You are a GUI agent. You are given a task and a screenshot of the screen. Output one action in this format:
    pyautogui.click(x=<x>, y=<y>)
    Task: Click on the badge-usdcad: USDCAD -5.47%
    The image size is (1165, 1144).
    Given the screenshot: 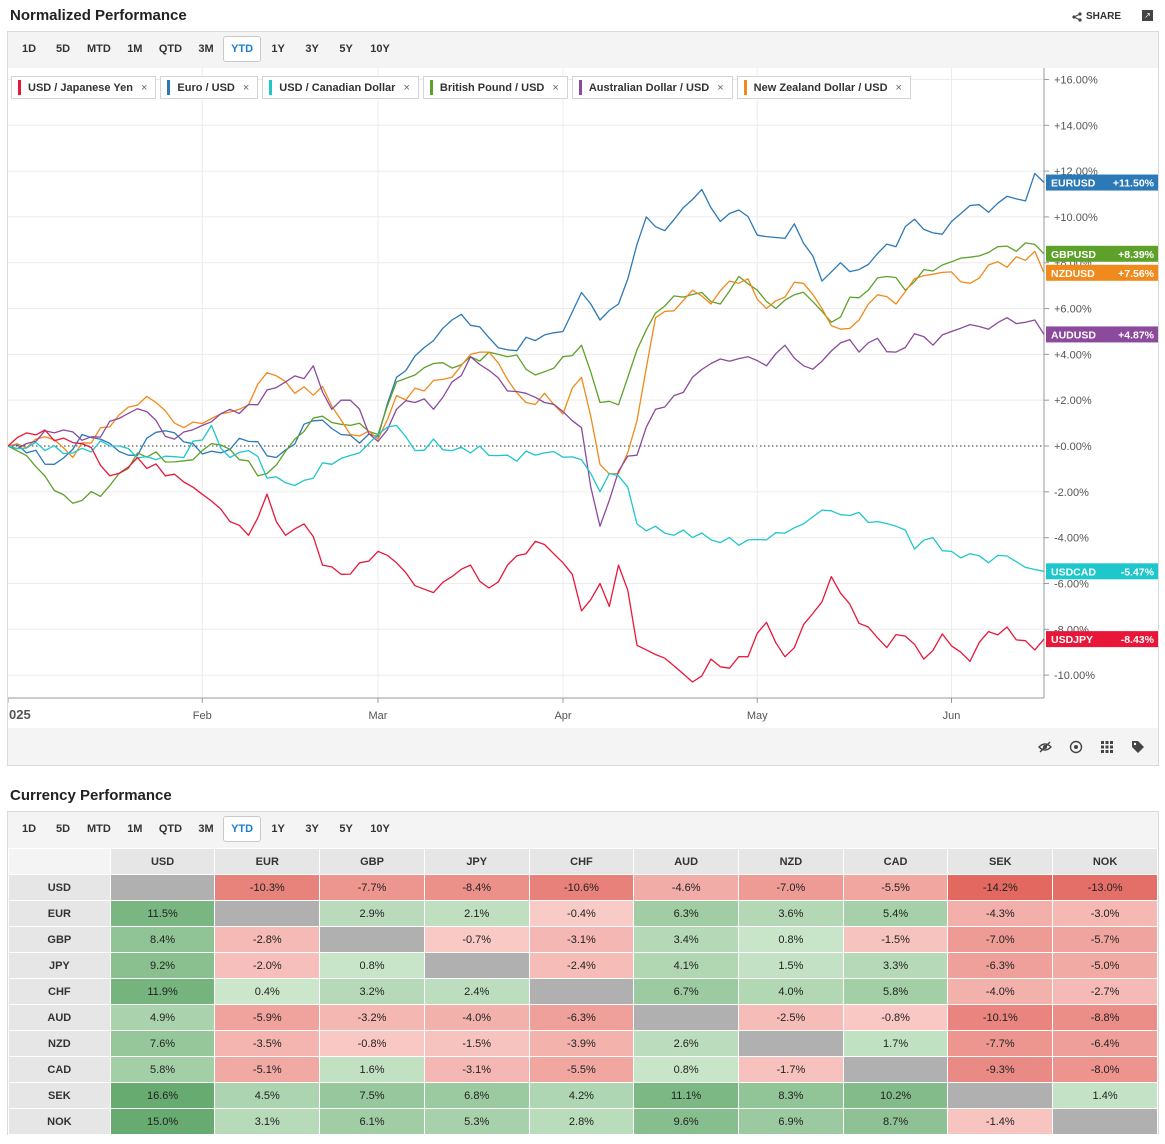 What is the action you would take?
    pyautogui.click(x=1102, y=571)
    